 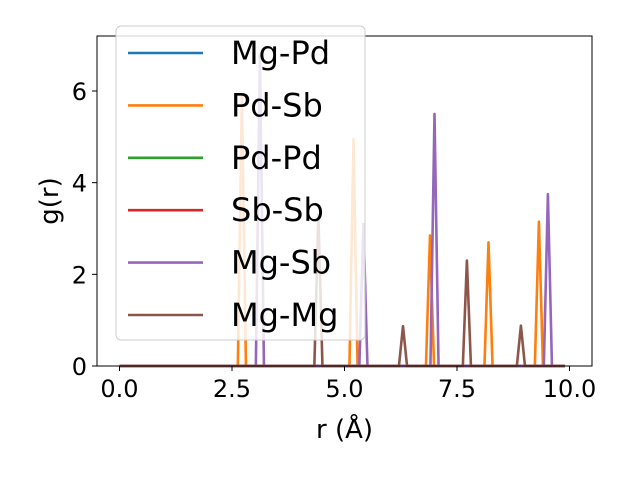 What do you see at coordinates (457, 389) in the screenshot?
I see `x-tick-label: 7.5` at bounding box center [457, 389].